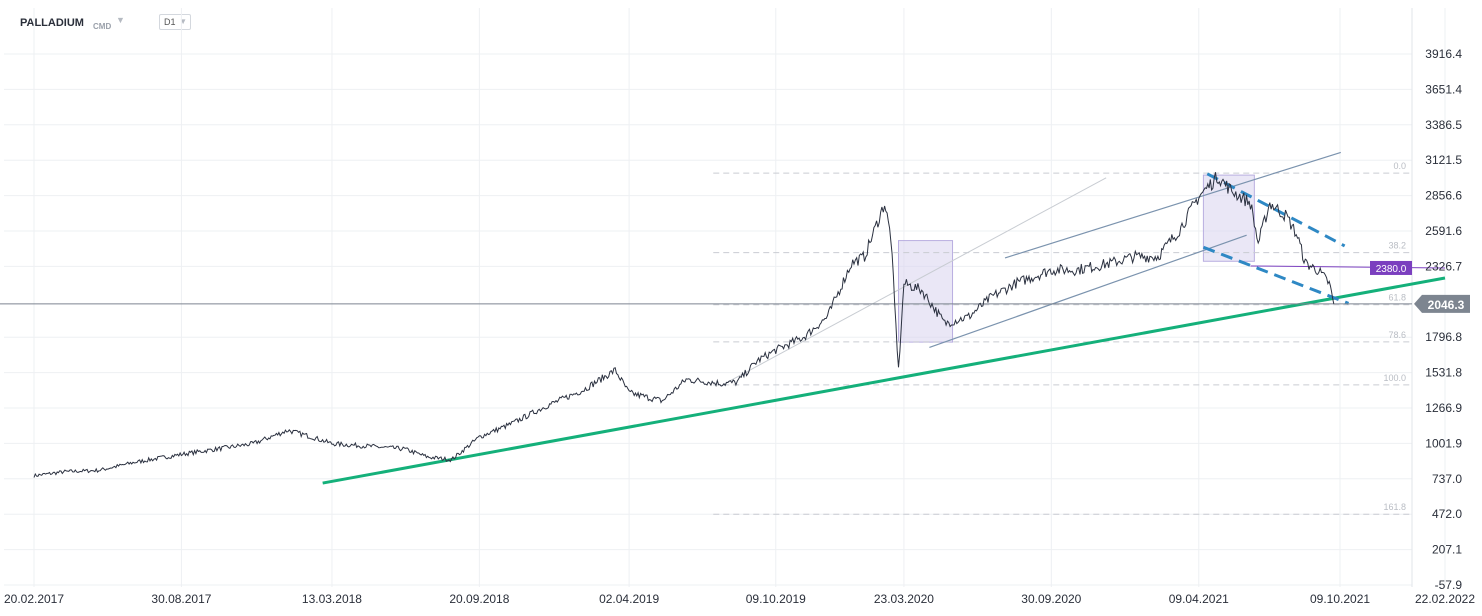 The image size is (1482, 616). What do you see at coordinates (1420, 286) in the screenshot?
I see `price-tags: 2380.0 2046.3` at bounding box center [1420, 286].